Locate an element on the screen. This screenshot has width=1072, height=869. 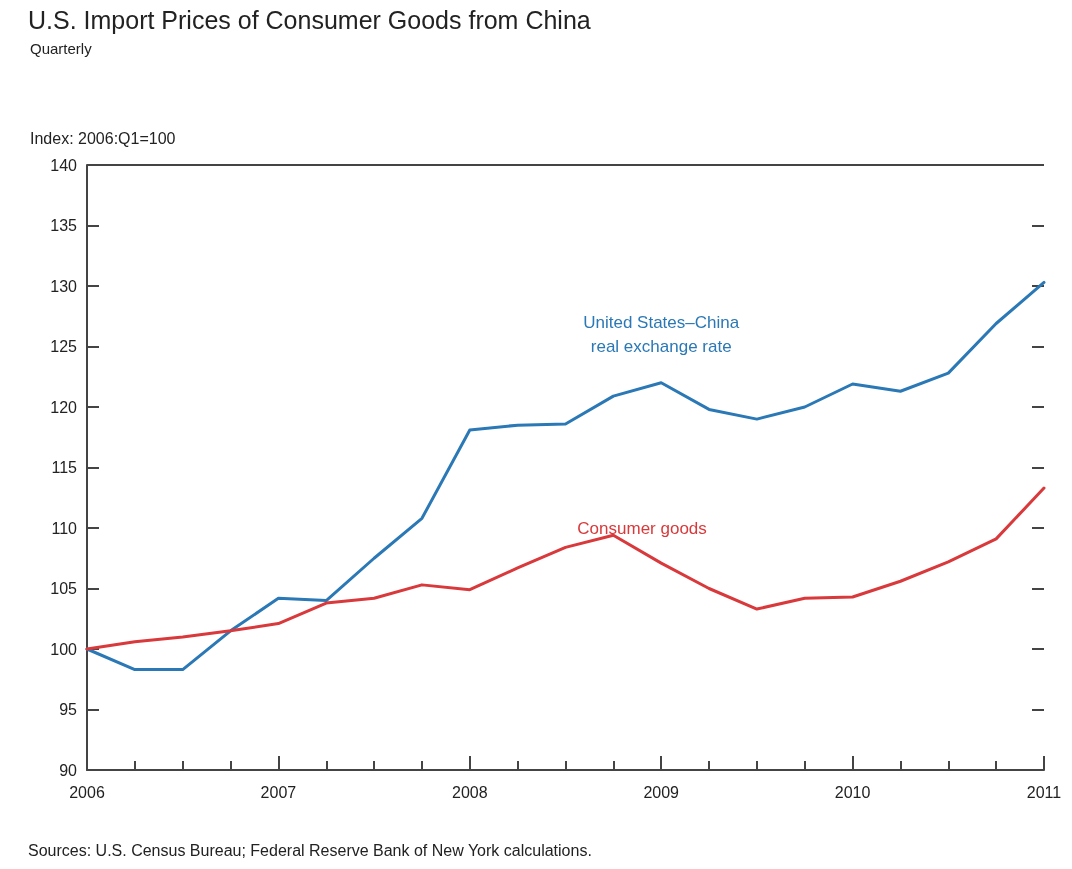
y-tick-label: 125 is located at coordinates (64, 346).